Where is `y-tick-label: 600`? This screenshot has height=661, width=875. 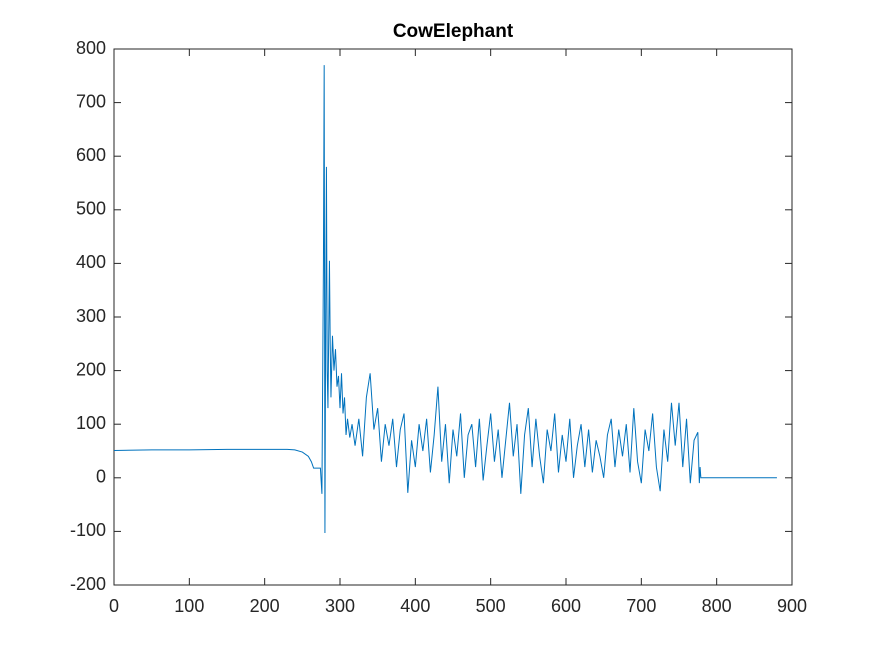
y-tick-label: 600 is located at coordinates (91, 155).